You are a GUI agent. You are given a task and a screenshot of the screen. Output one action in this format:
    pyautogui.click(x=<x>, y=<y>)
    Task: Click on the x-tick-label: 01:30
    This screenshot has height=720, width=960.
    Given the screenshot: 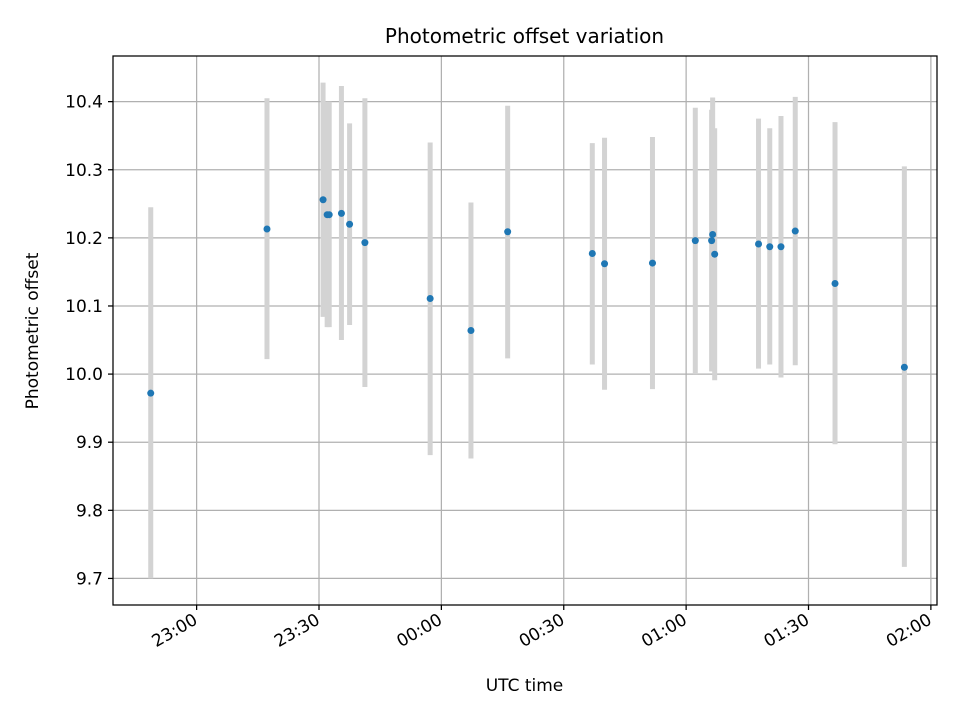 What is the action you would take?
    pyautogui.click(x=787, y=631)
    